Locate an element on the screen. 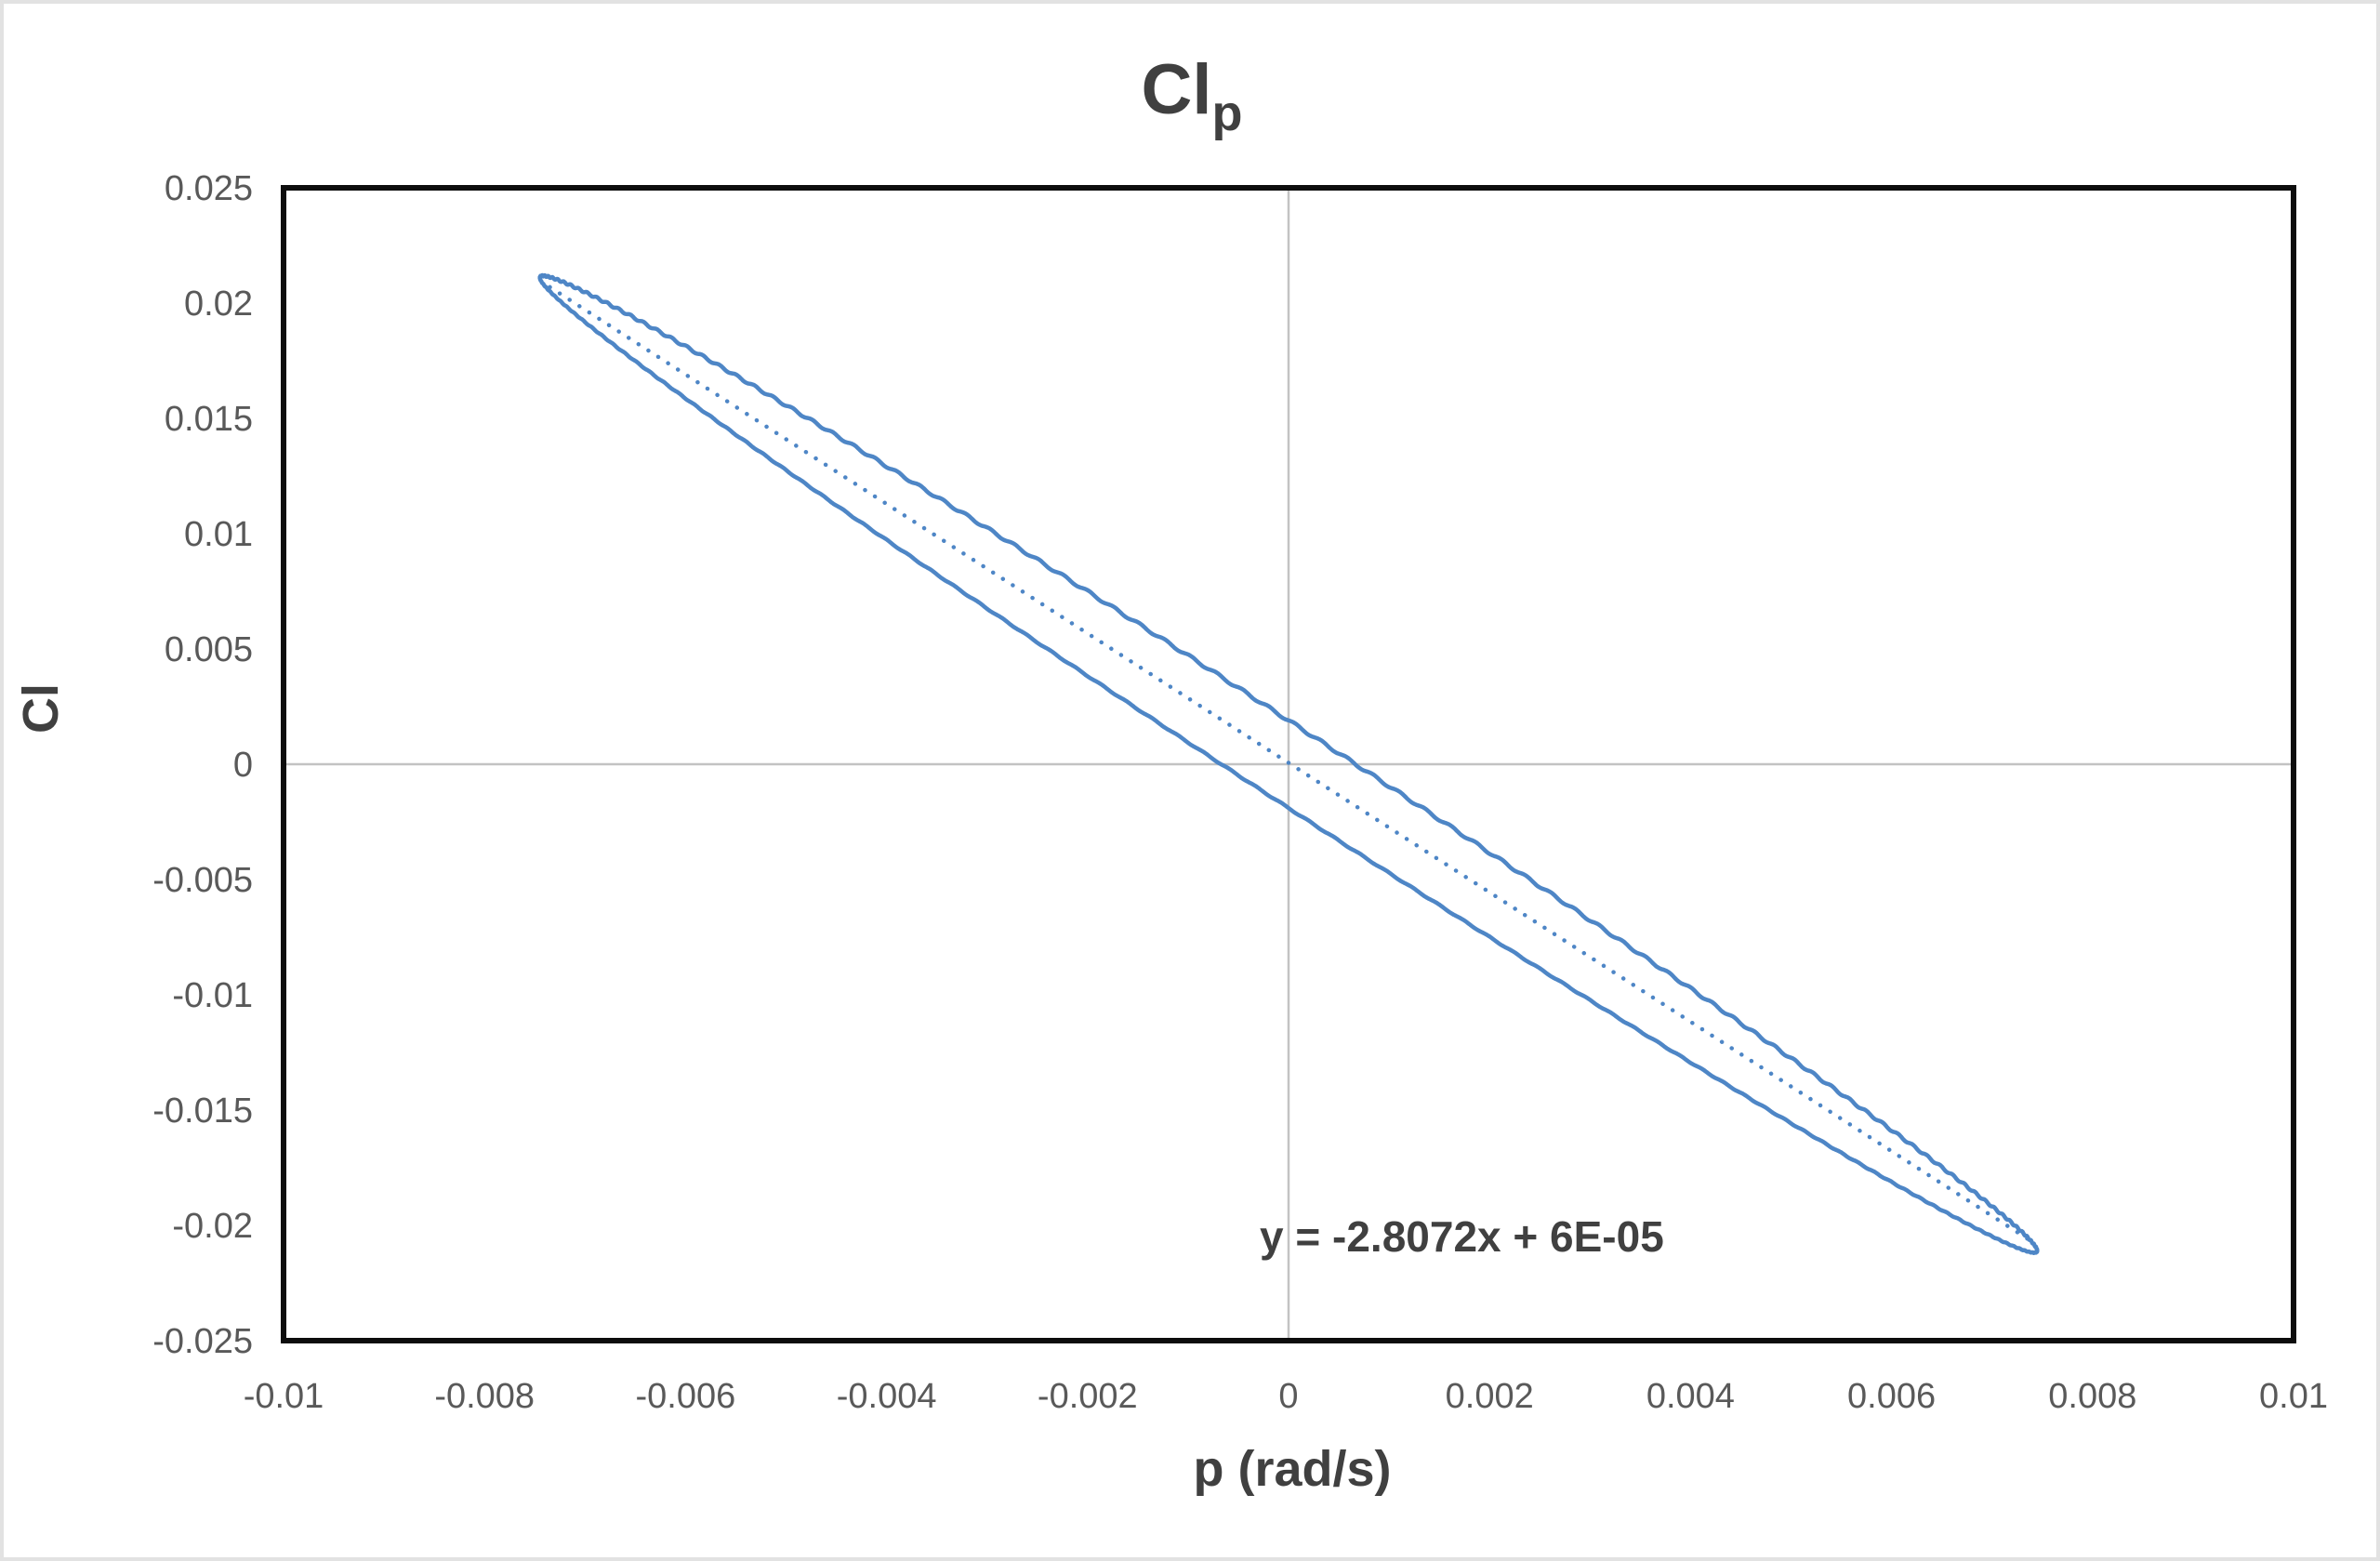 This screenshot has height=1561, width=2380. chart-title: Clp is located at coordinates (1192, 95).